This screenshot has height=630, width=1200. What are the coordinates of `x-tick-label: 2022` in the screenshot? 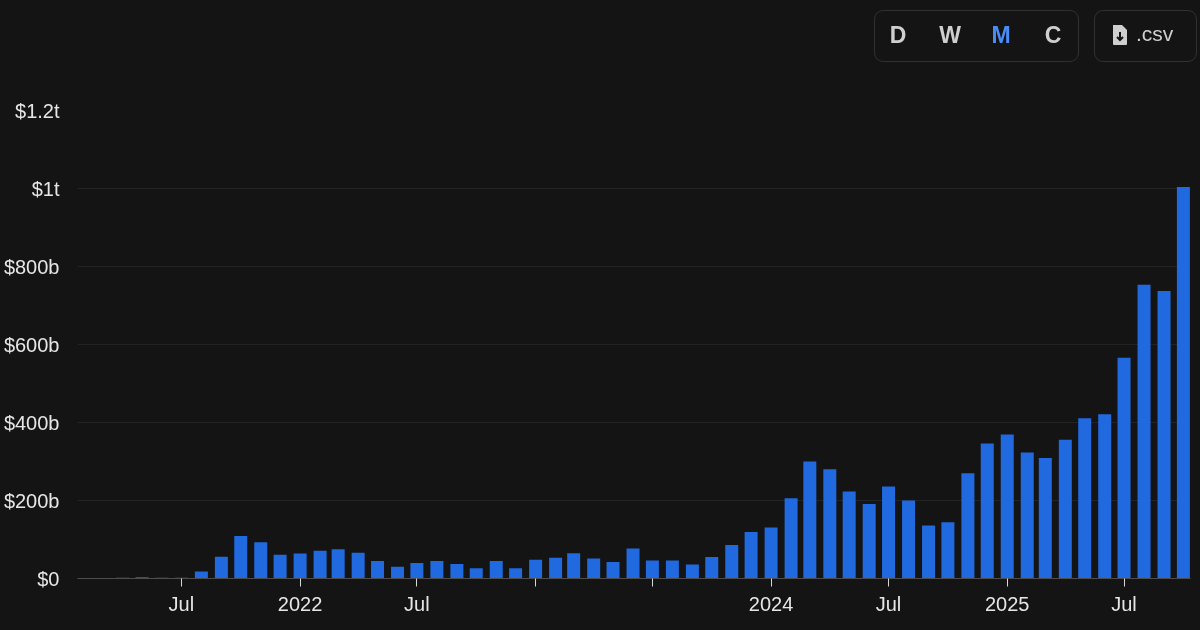 It's located at (300, 603).